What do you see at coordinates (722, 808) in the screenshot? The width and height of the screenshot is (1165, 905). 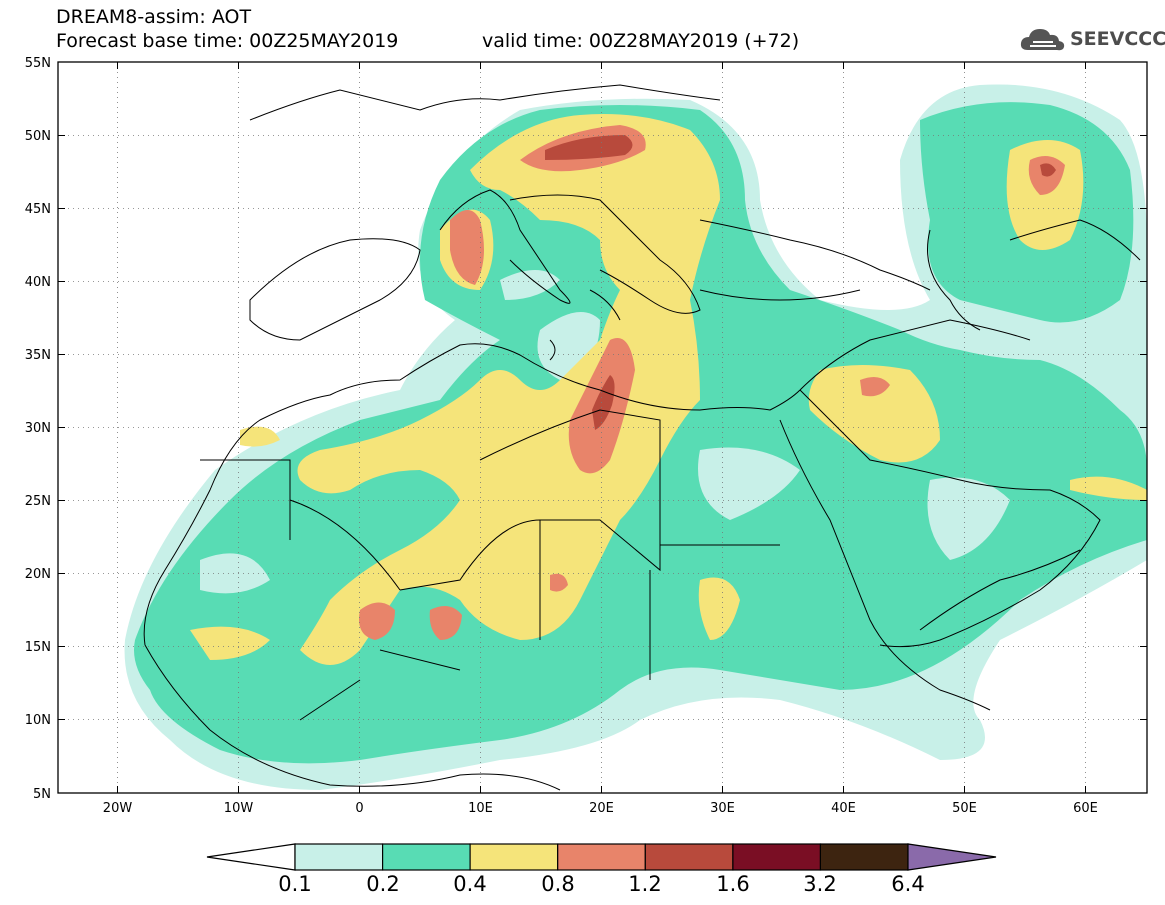 I see `lon-label: 30E` at bounding box center [722, 808].